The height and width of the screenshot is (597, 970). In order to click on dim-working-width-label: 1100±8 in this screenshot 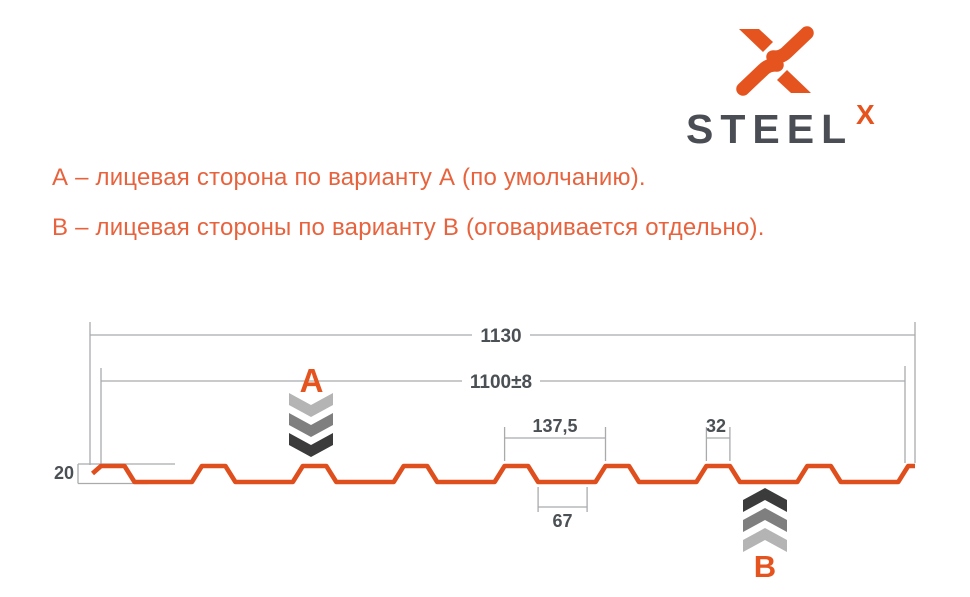, I will do `click(501, 382)`.